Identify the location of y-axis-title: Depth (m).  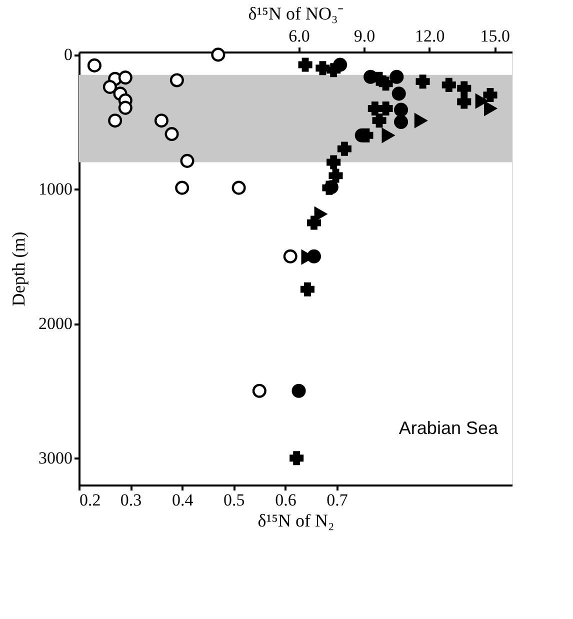
(18, 269).